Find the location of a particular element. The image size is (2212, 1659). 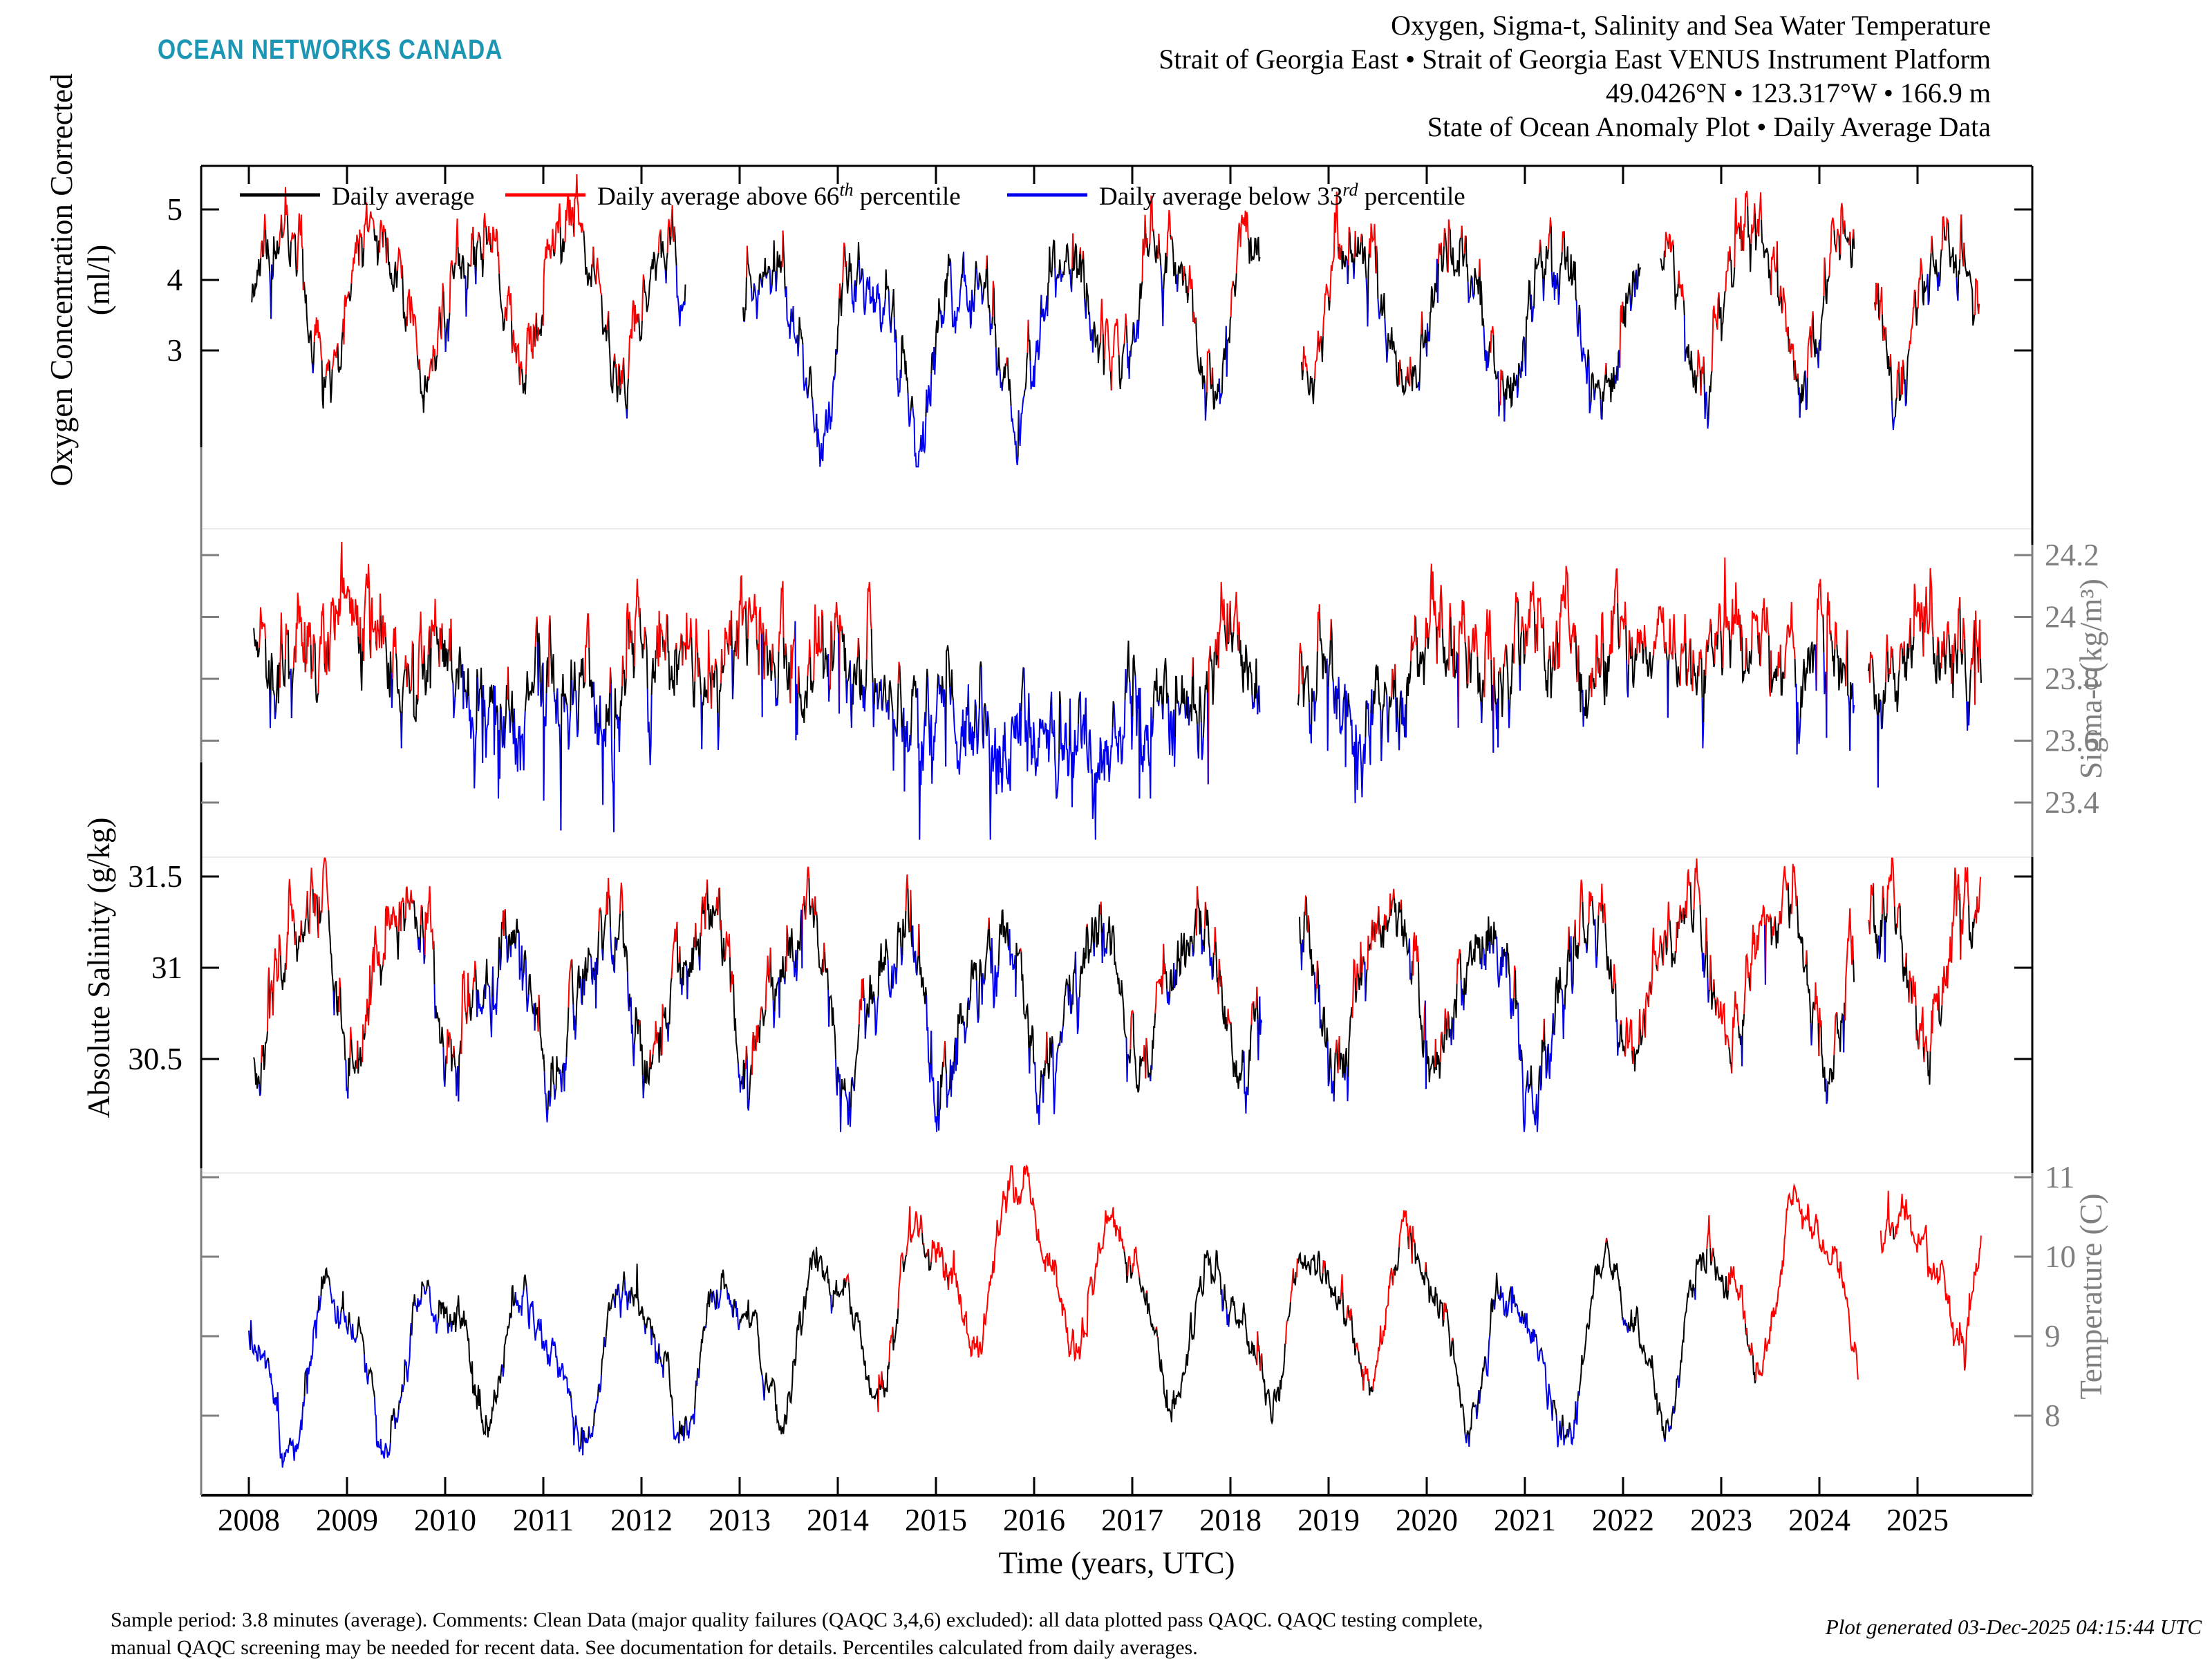

y-tick-label-sigma-t: 23.4 is located at coordinates (2072, 803).